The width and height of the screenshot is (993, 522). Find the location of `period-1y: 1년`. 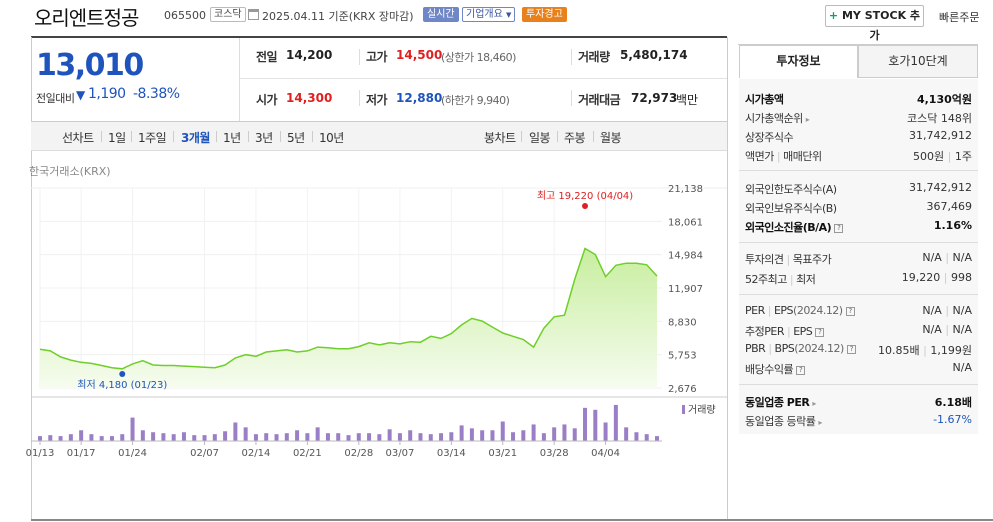

period-1y: 1년 is located at coordinates (232, 138).